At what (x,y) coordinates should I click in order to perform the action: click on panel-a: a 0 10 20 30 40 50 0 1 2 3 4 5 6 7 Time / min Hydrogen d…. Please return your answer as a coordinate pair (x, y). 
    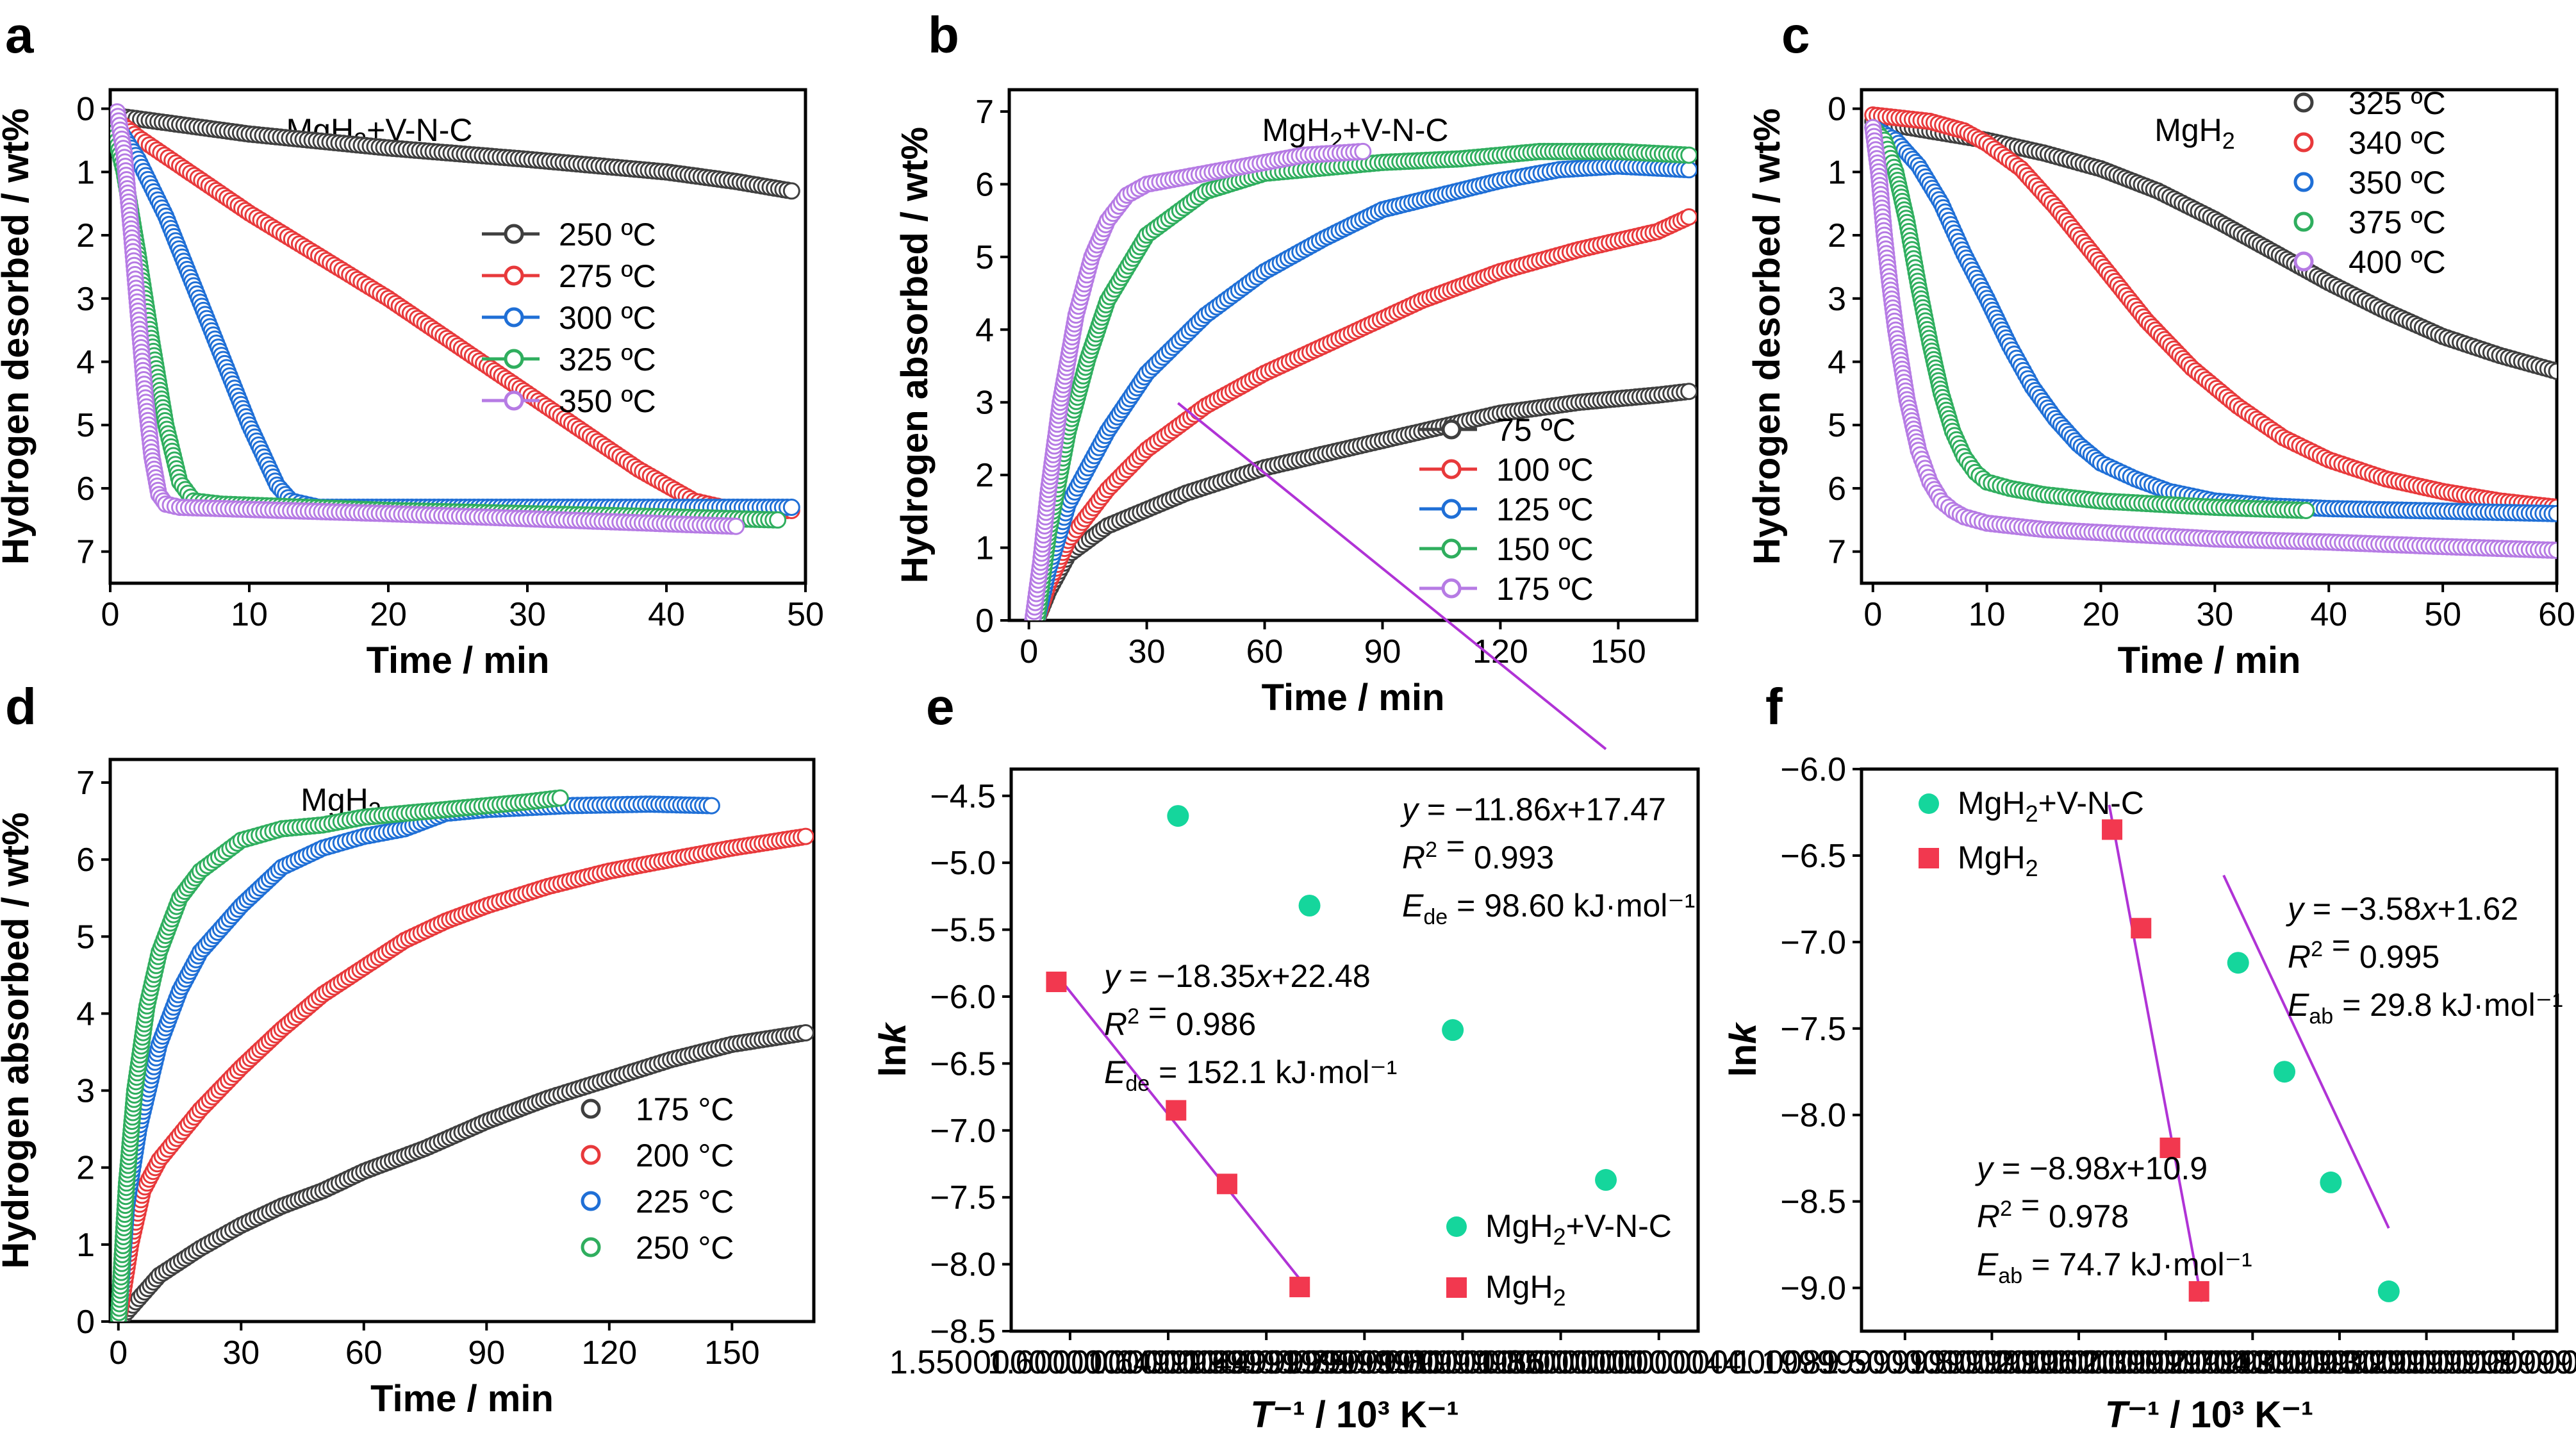
    Looking at the image, I should click on (412, 343).